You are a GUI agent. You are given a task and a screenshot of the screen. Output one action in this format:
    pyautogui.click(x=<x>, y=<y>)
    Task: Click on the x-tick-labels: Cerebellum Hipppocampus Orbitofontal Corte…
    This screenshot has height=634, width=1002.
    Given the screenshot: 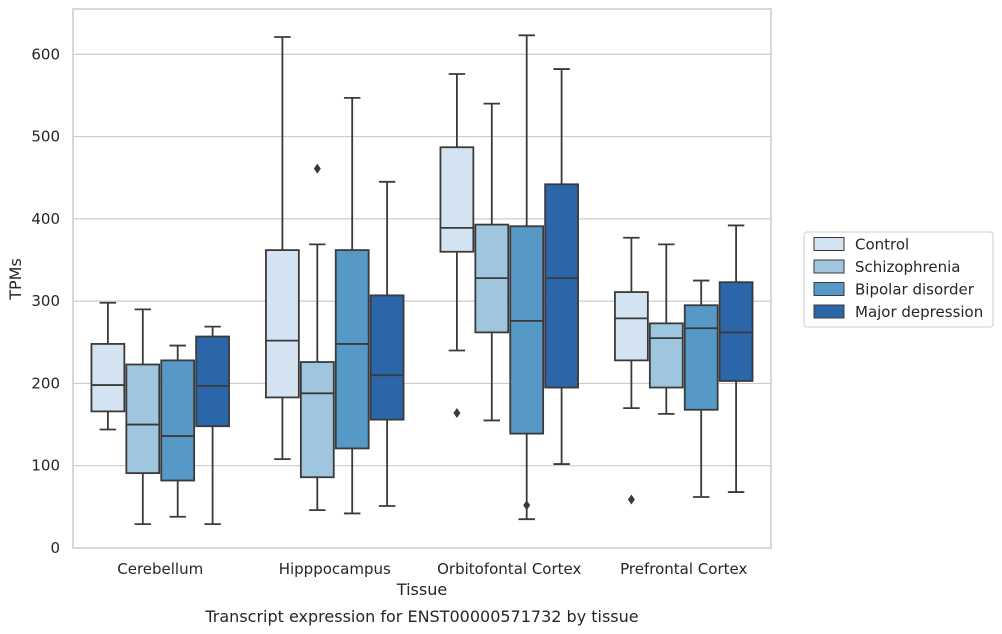 What is the action you would take?
    pyautogui.click(x=432, y=569)
    